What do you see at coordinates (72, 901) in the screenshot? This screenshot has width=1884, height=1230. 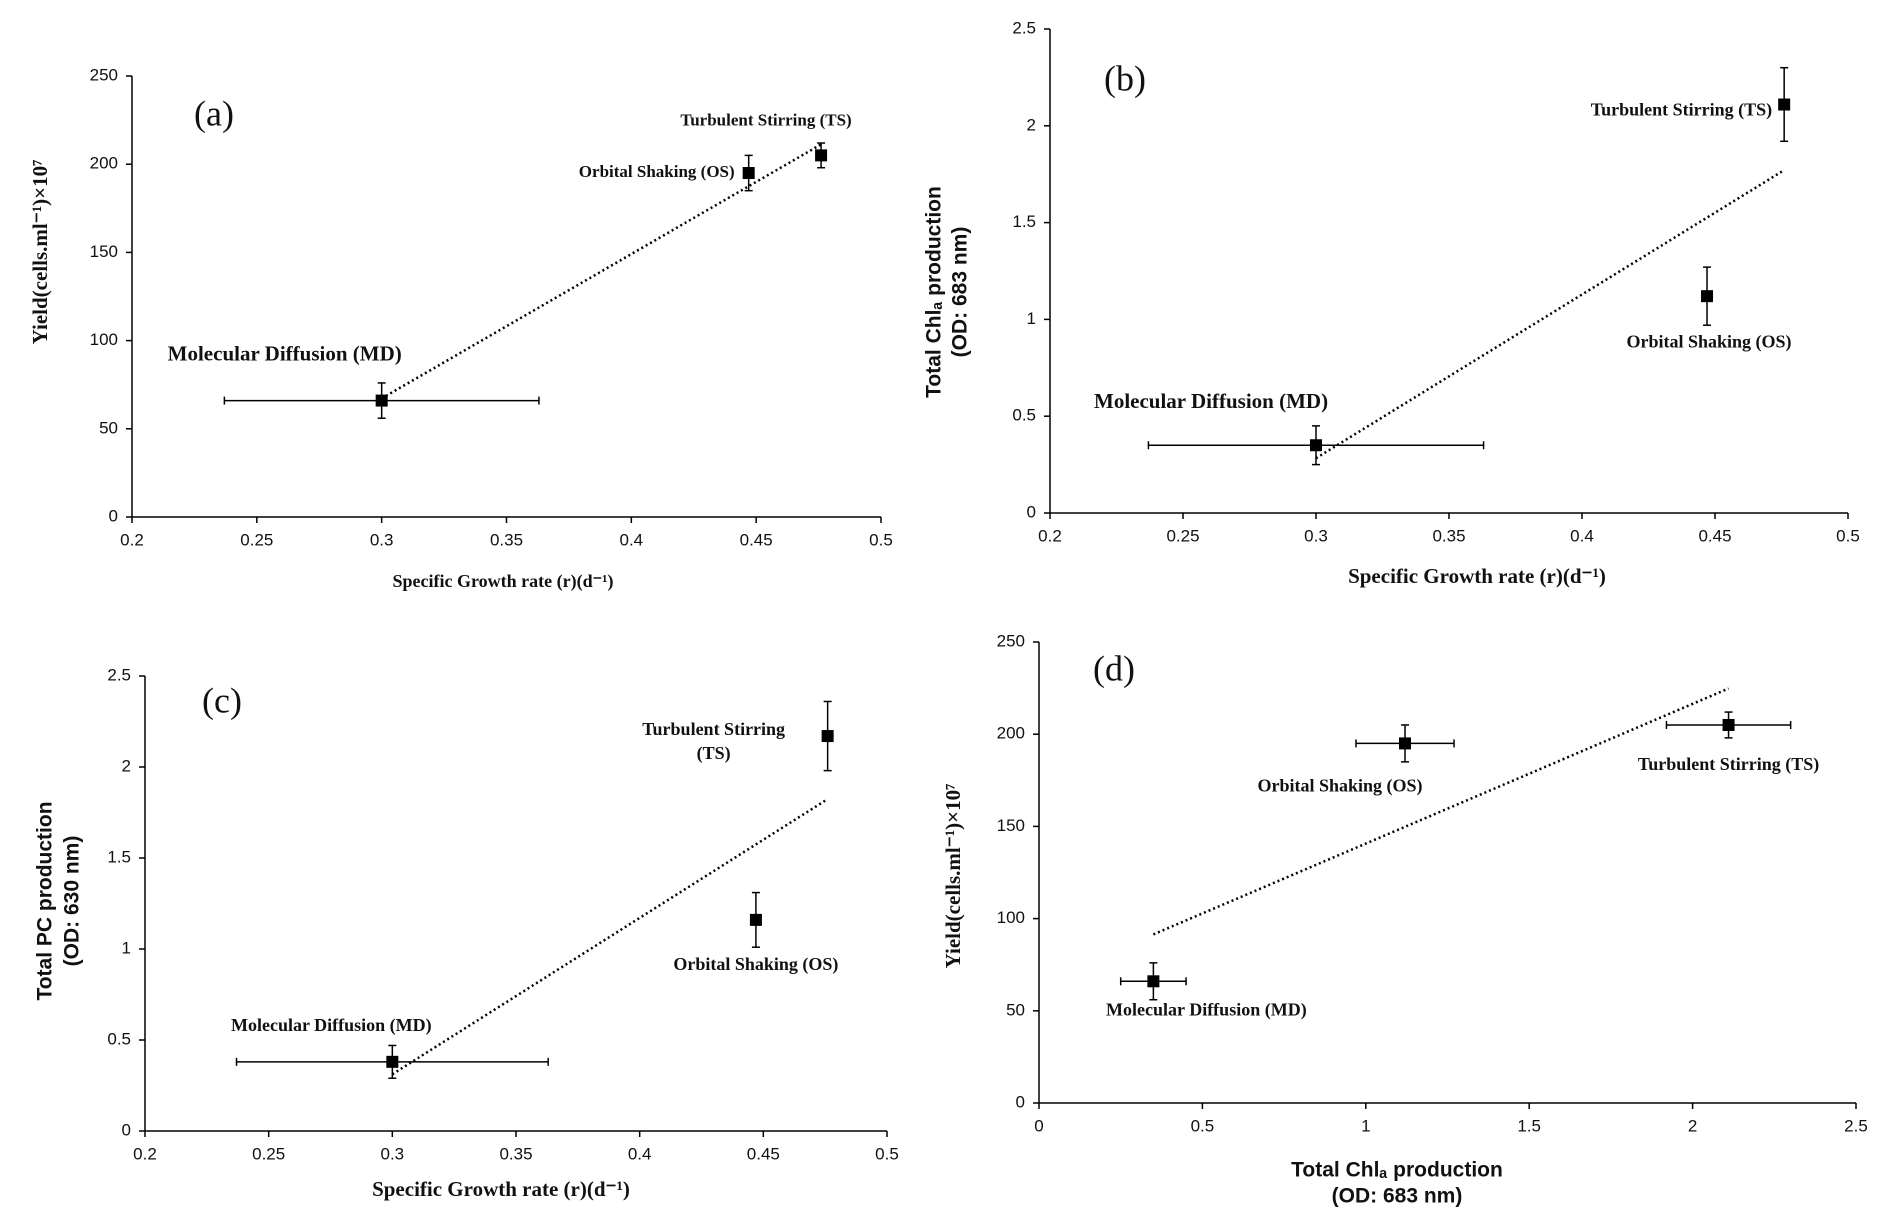 I see `y-axis-label: (OD: 630 nm)` at bounding box center [72, 901].